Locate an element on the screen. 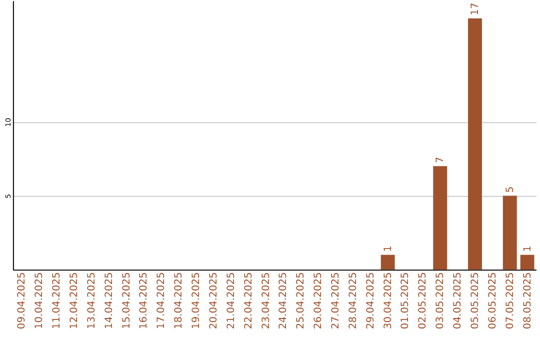 The image size is (540, 340). x-tick-label: 15.04.2025 is located at coordinates (126, 301).